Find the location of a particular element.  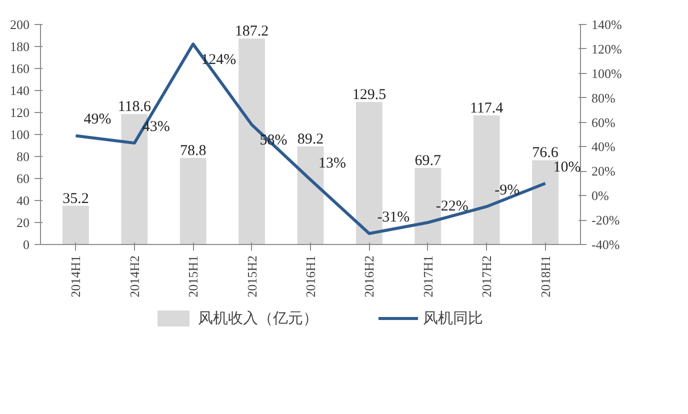

x-tick-label: 2014H2 is located at coordinates (134, 277).